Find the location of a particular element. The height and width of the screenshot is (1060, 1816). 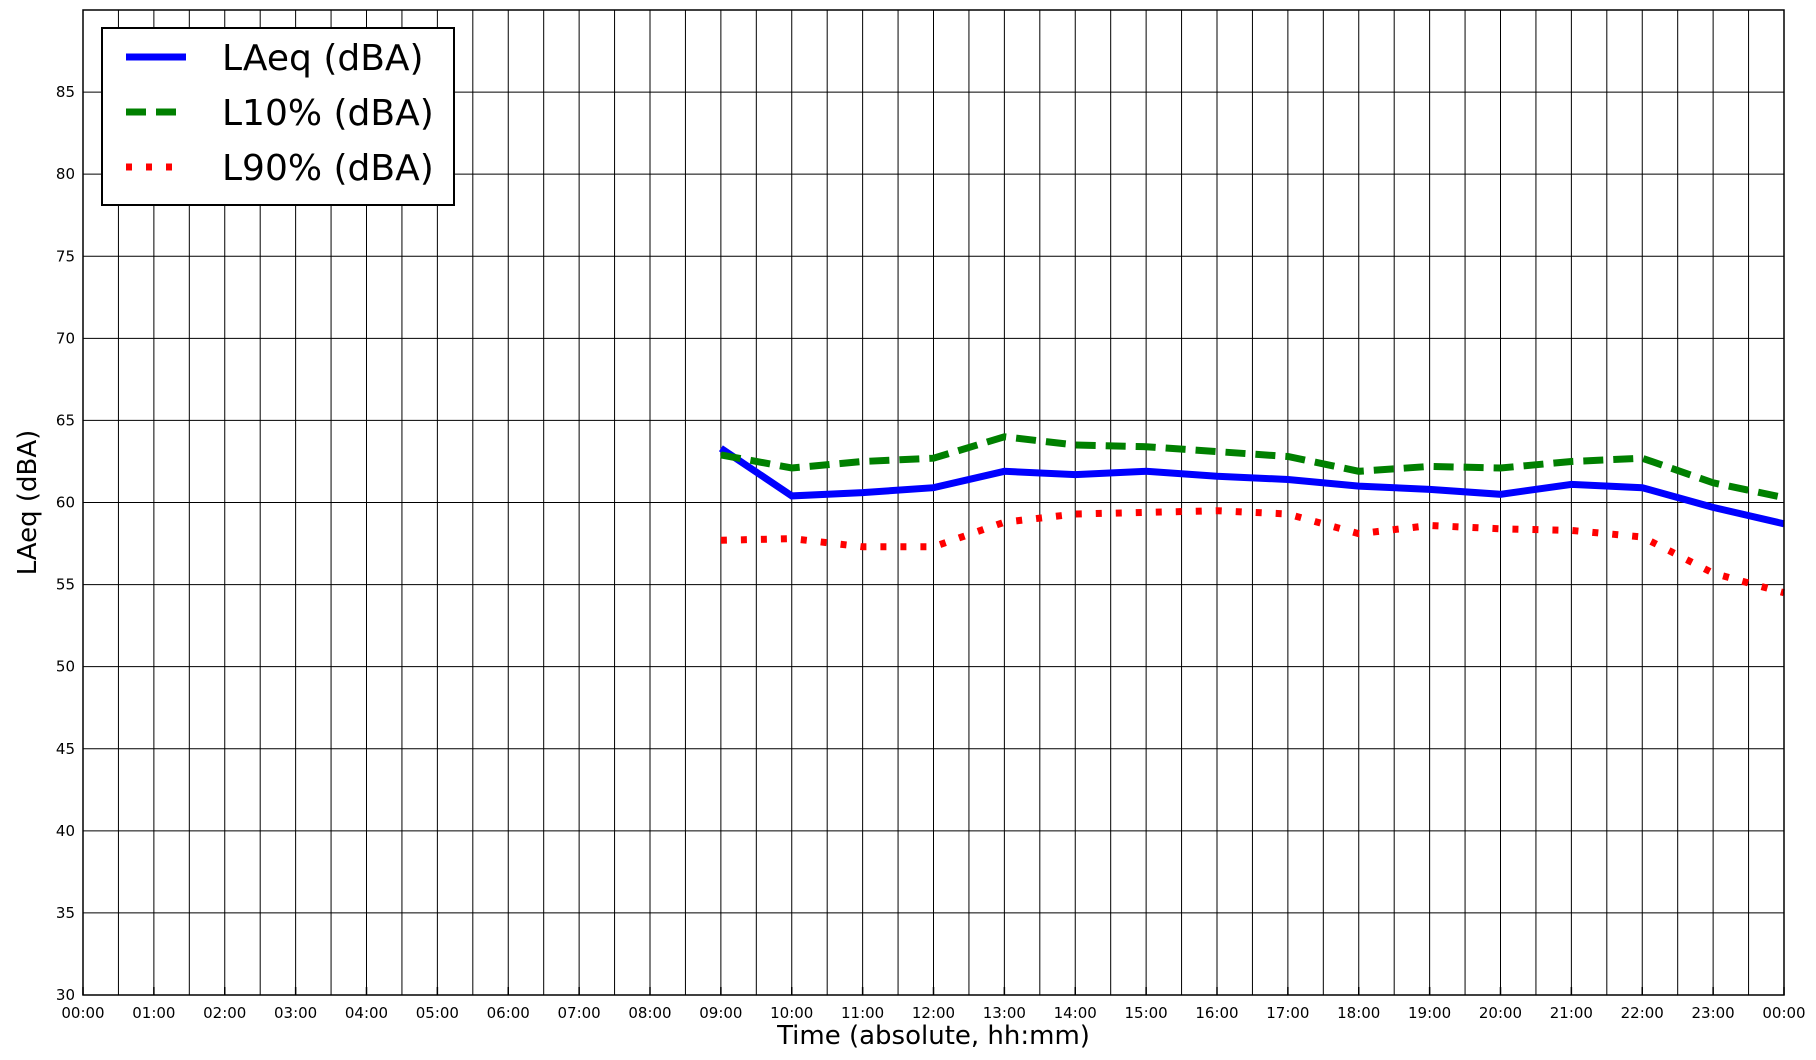

x-tick-label: 09:00 is located at coordinates (720, 1013).